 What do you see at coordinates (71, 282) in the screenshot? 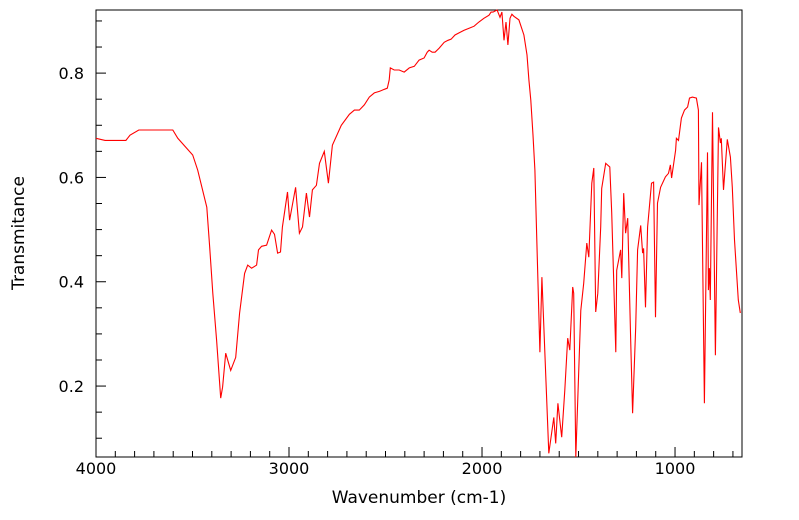
I see `y-tick-label: 0.4` at bounding box center [71, 282].